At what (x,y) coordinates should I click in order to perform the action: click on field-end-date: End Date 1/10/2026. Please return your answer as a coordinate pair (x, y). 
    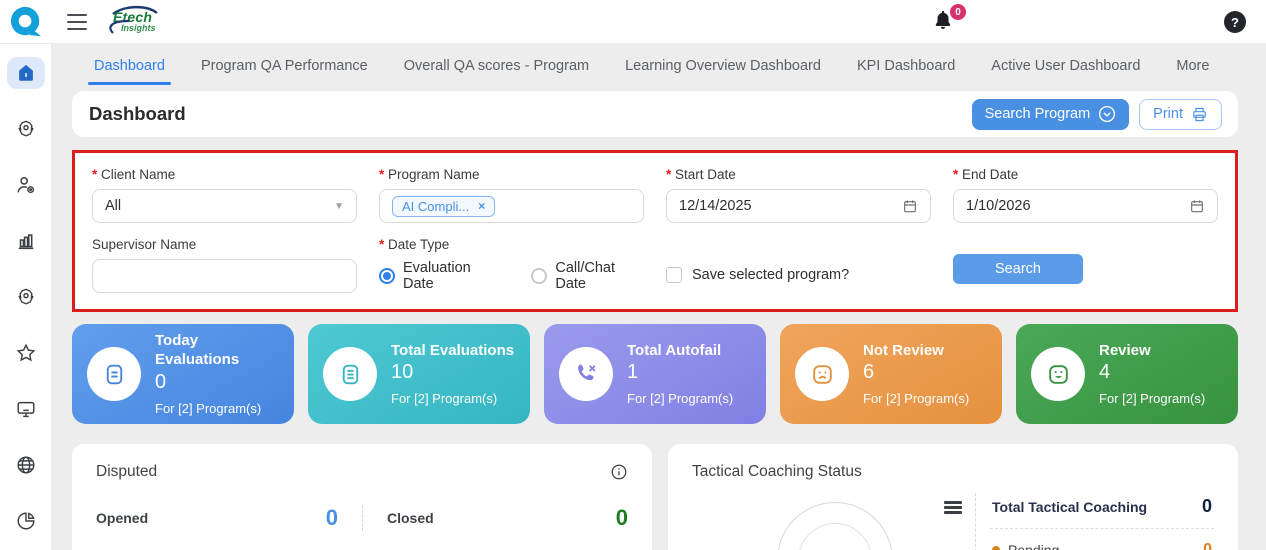
    Looking at the image, I should click on (1085, 191).